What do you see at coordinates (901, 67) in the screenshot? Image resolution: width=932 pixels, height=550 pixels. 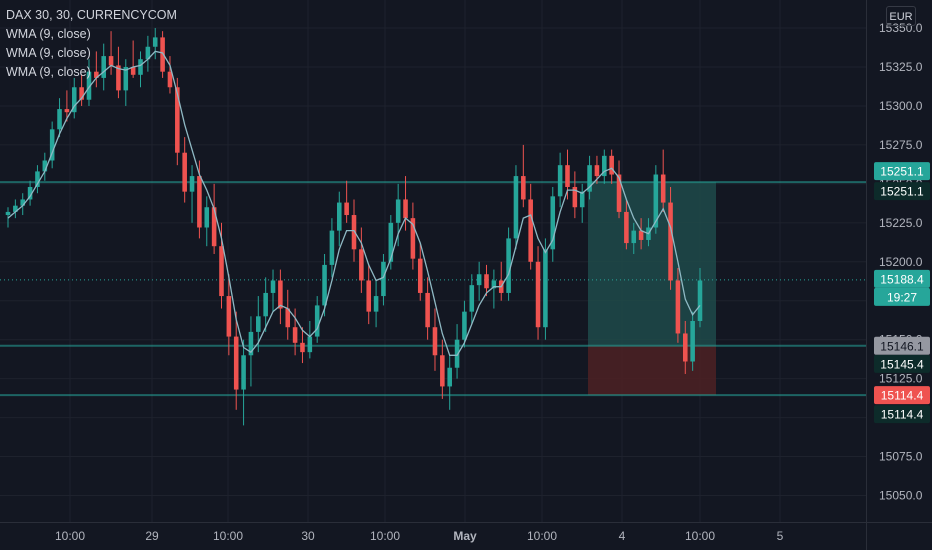 I see `price-tick-label: 15325.0` at bounding box center [901, 67].